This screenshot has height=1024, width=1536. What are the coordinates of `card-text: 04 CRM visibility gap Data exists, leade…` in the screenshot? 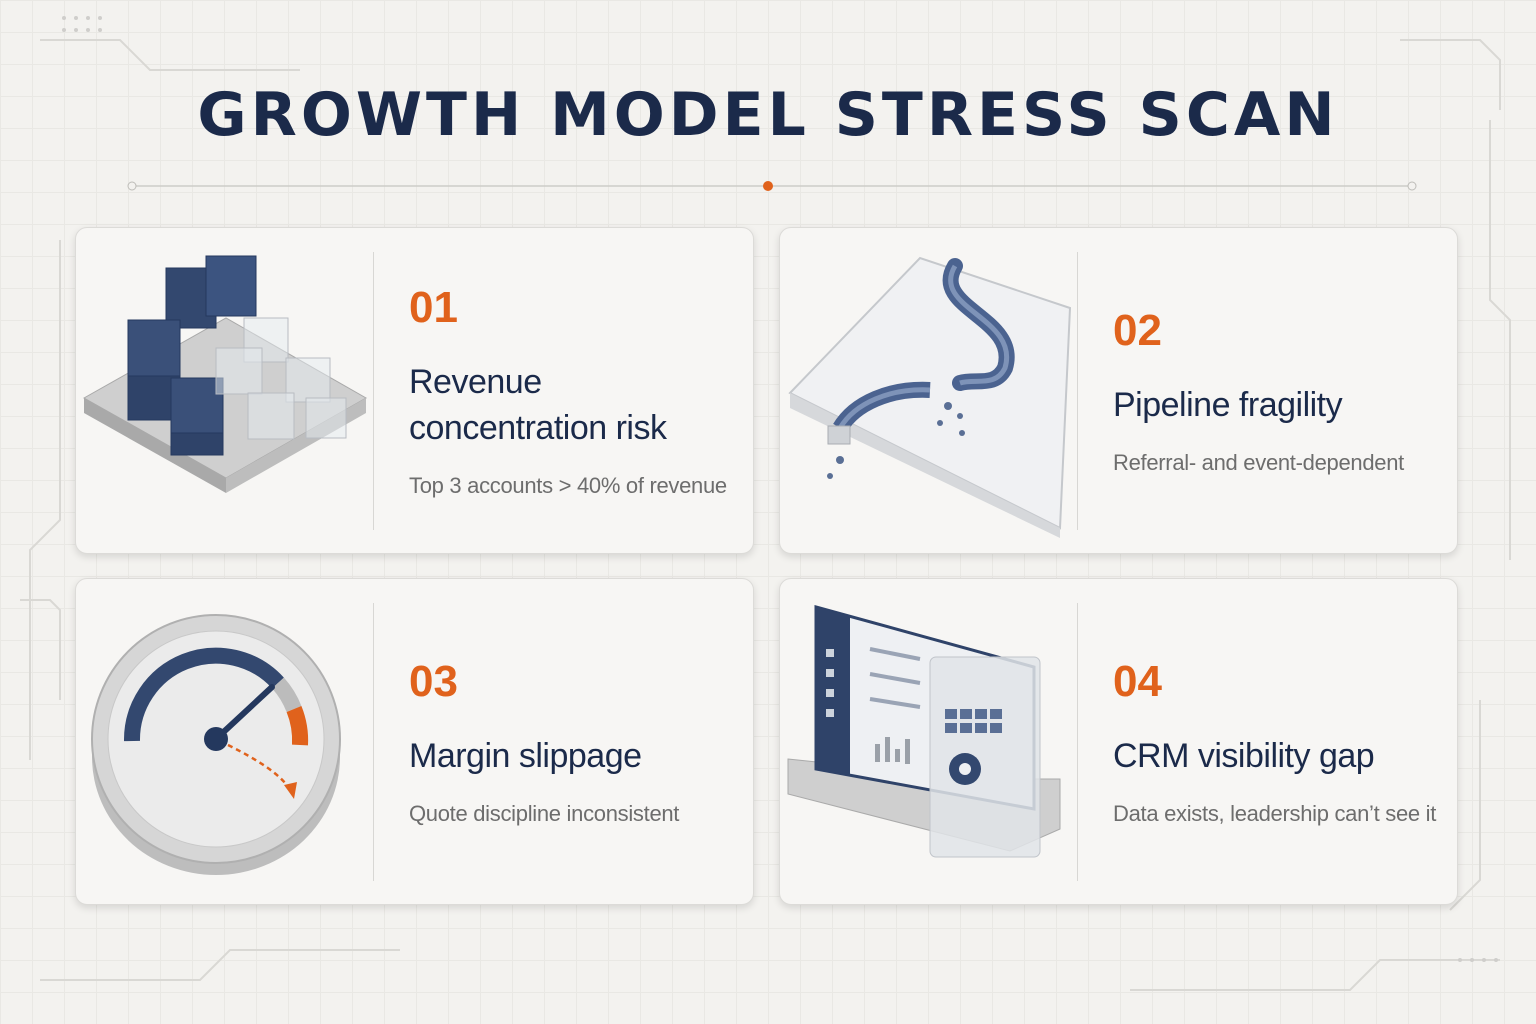 It's located at (1278, 741).